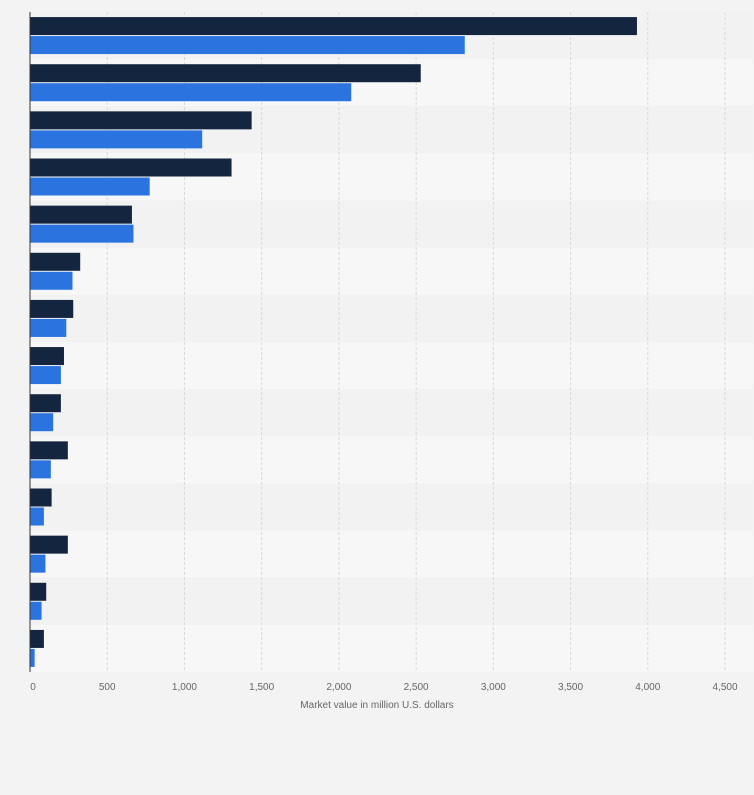 The width and height of the screenshot is (754, 795). Describe the element at coordinates (570, 687) in the screenshot. I see `x-tick-label: 3,500` at that location.